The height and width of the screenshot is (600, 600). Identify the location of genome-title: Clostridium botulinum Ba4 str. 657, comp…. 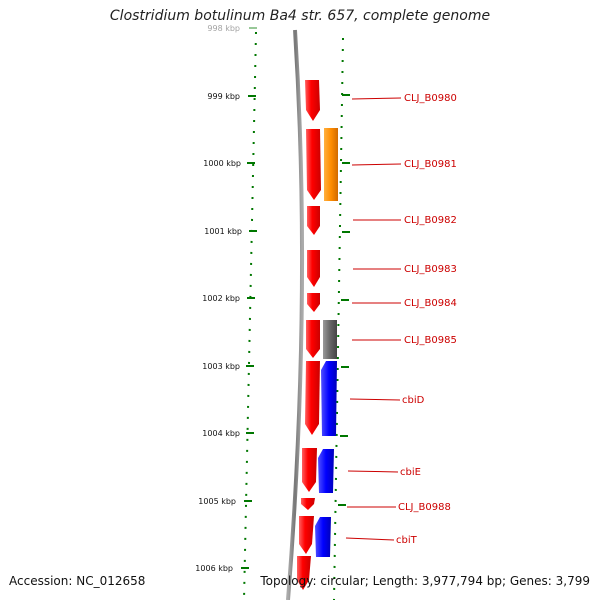
(300, 16).